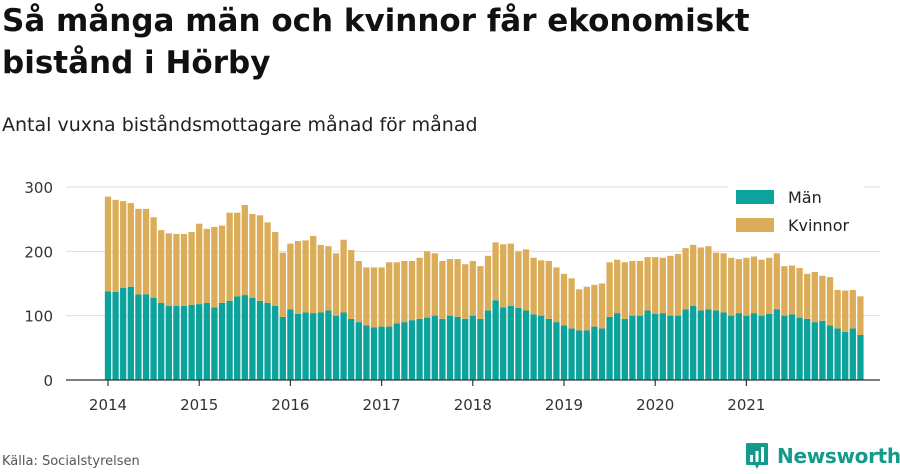 This screenshot has width=900, height=474. Describe the element at coordinates (746, 405) in the screenshot. I see `x-tick-label: 2021` at that location.